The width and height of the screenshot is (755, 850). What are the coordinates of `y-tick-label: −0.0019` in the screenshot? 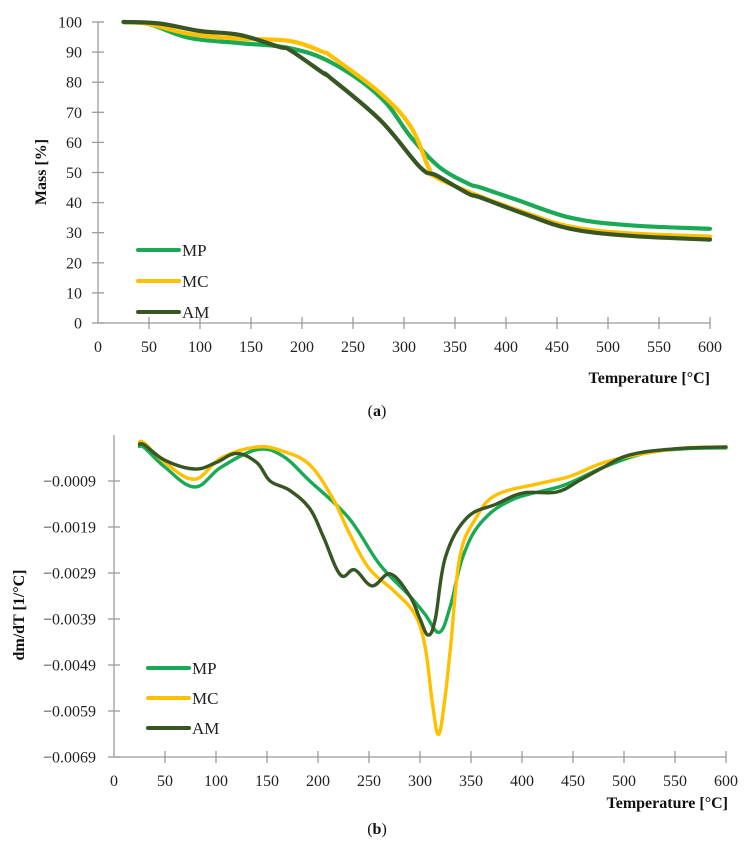 It's located at (69, 528).